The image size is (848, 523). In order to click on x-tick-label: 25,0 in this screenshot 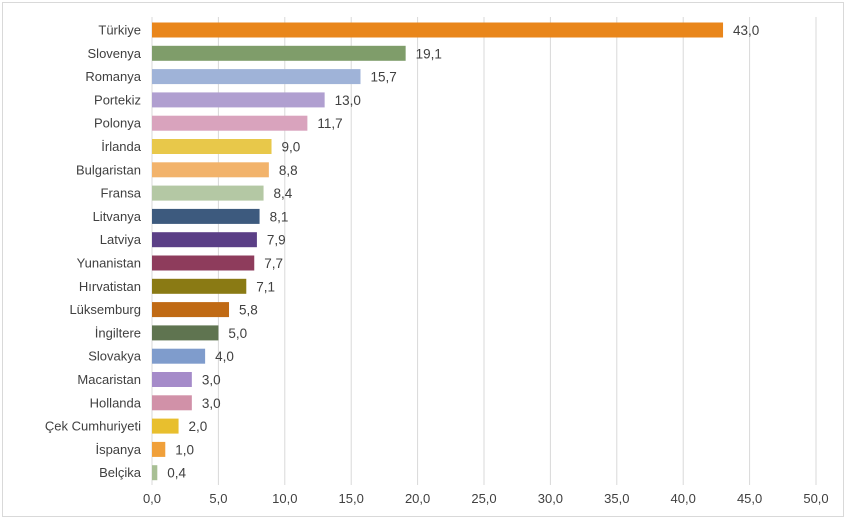, I will do `click(483, 498)`.